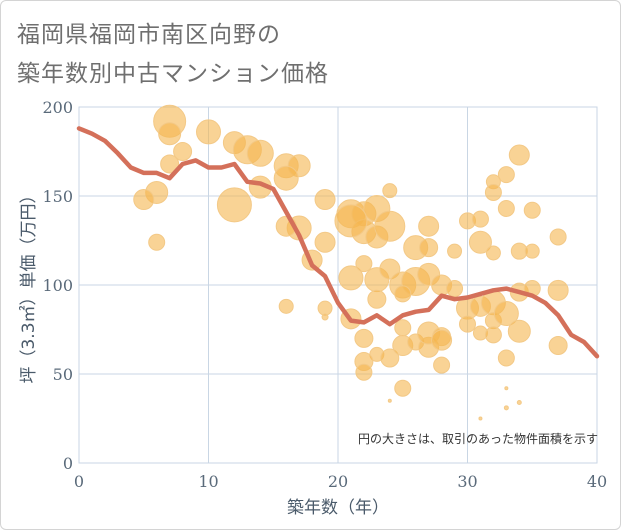 The height and width of the screenshot is (530, 621). Describe the element at coordinates (467, 481) in the screenshot. I see `x-tick-label: 30` at that location.